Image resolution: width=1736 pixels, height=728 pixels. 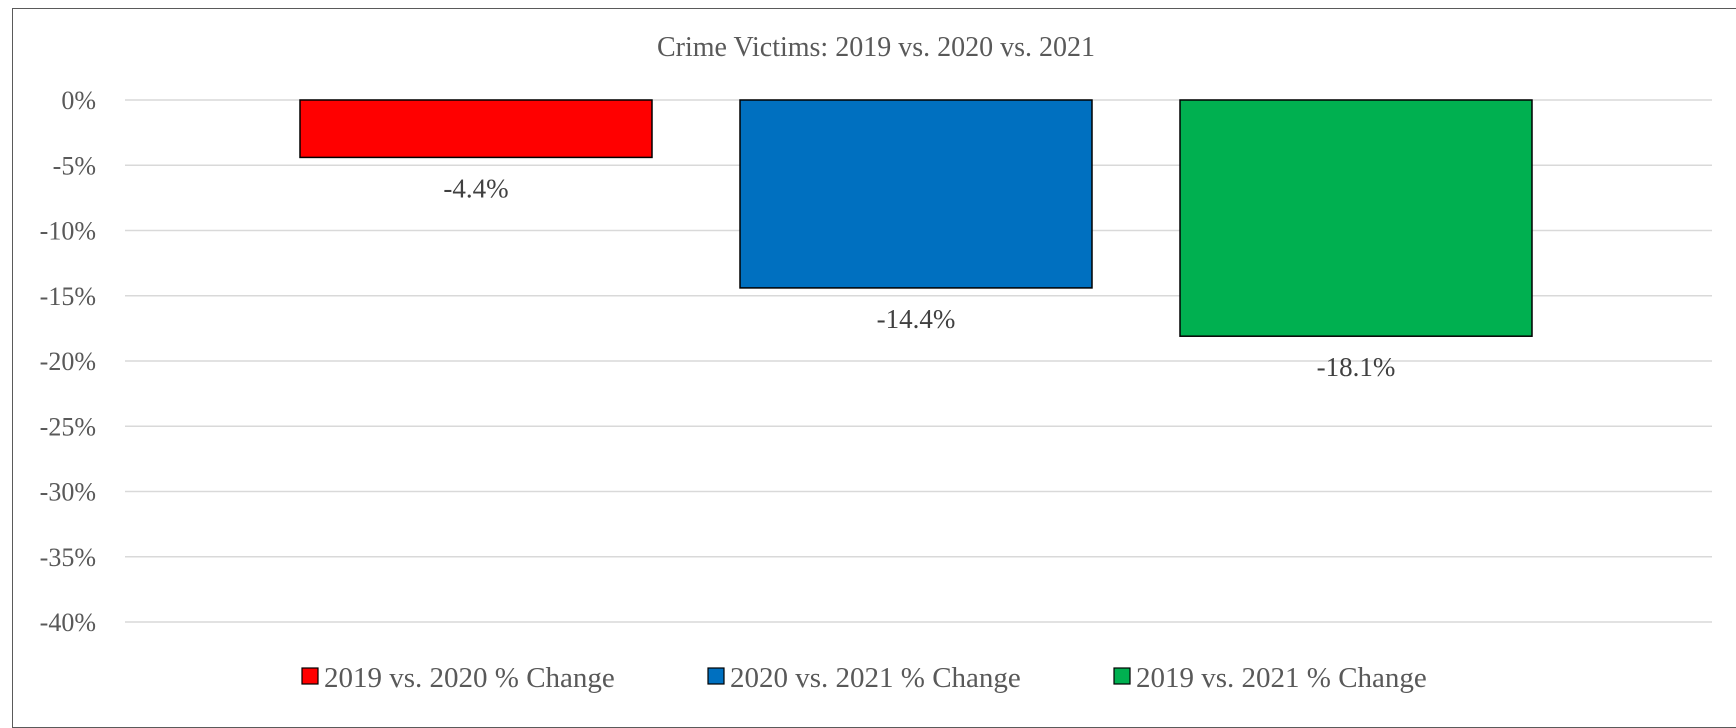 I want to click on y-tick-label: -25%, so click(x=68, y=426).